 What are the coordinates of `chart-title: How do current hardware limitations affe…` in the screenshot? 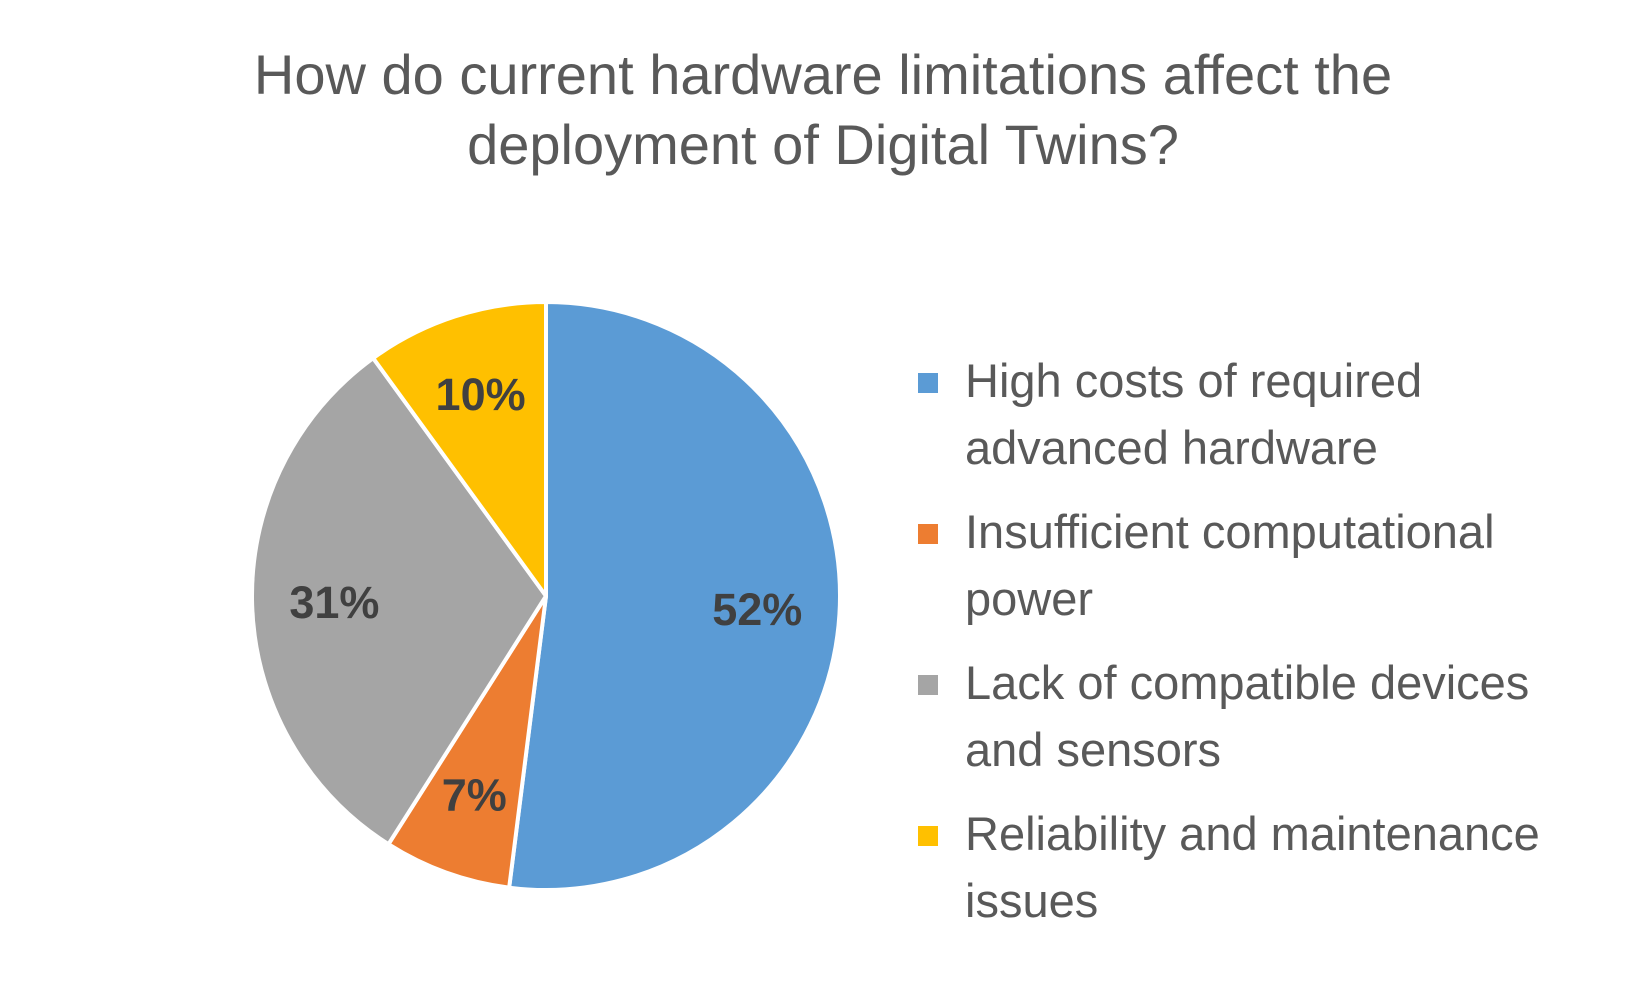 It's located at (823, 110).